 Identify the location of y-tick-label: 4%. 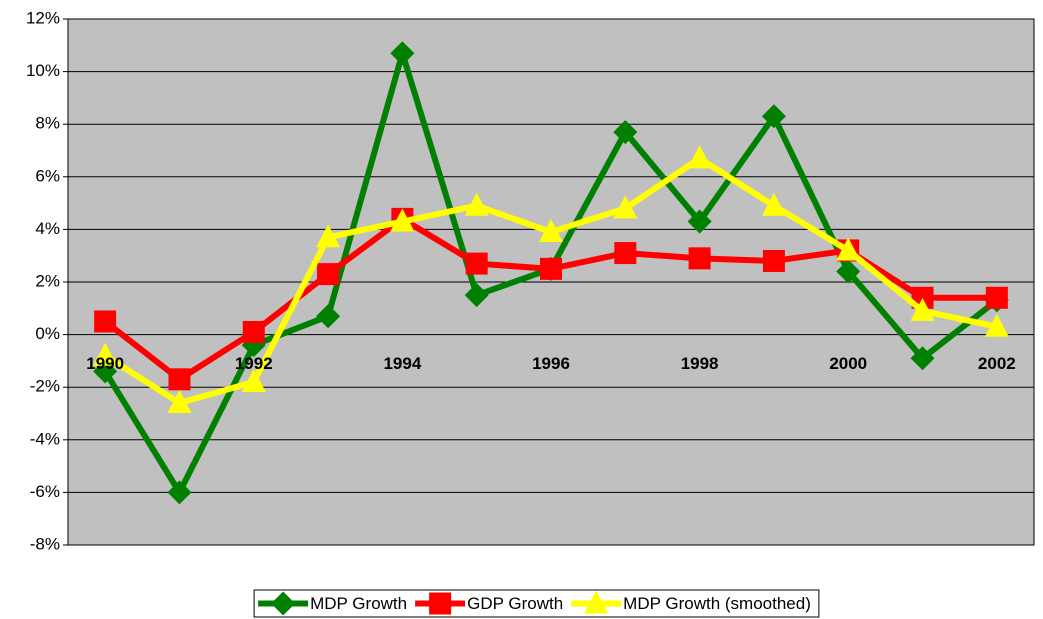
(47, 228).